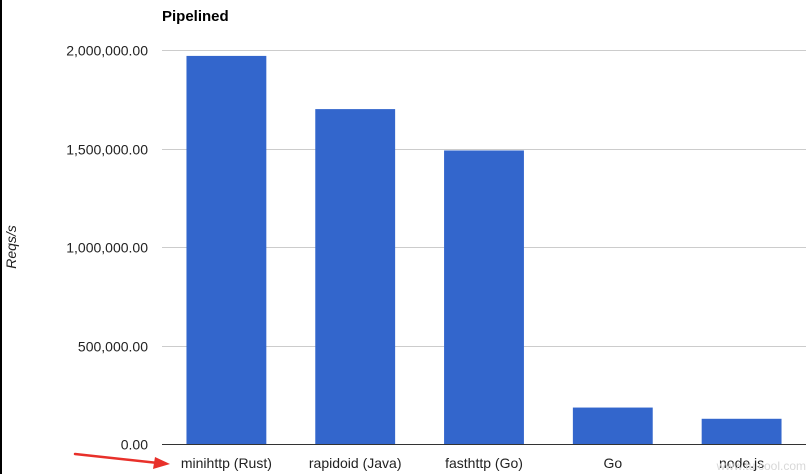 The image size is (809, 474). I want to click on chart-title: Pipelined, so click(195, 16).